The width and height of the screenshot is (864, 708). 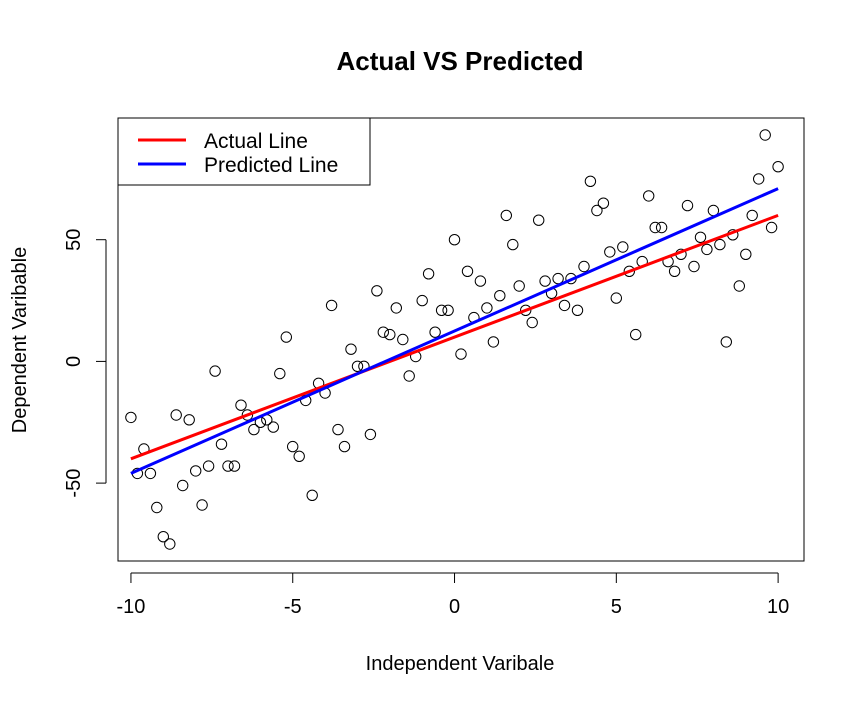 I want to click on x-tick-label-0: -10, so click(x=130, y=607).